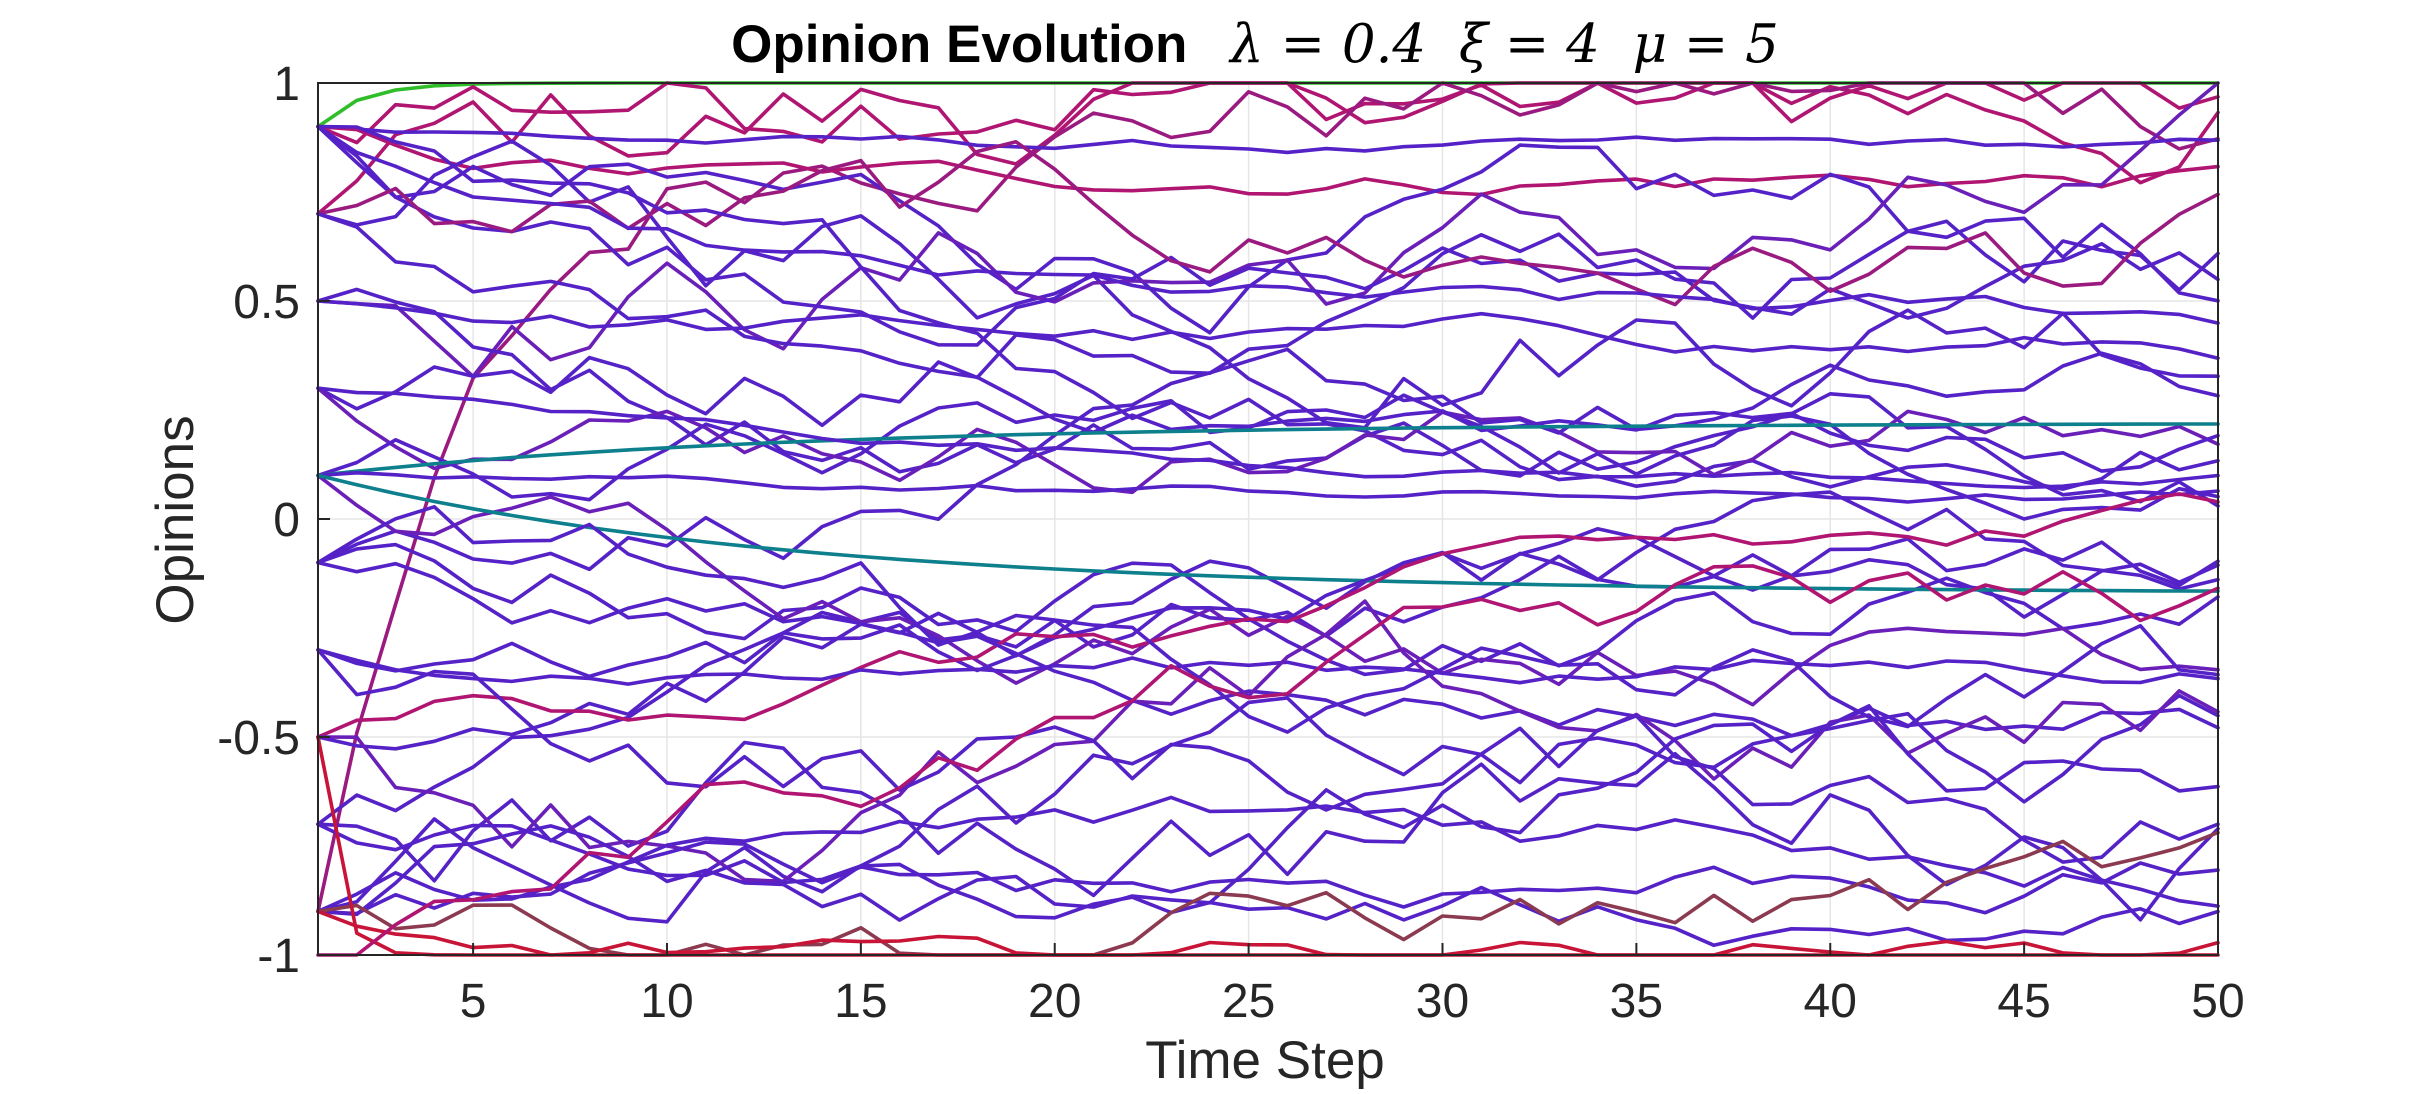 The image size is (2425, 1094). I want to click on x-tick-label: 45, so click(2023, 1001).